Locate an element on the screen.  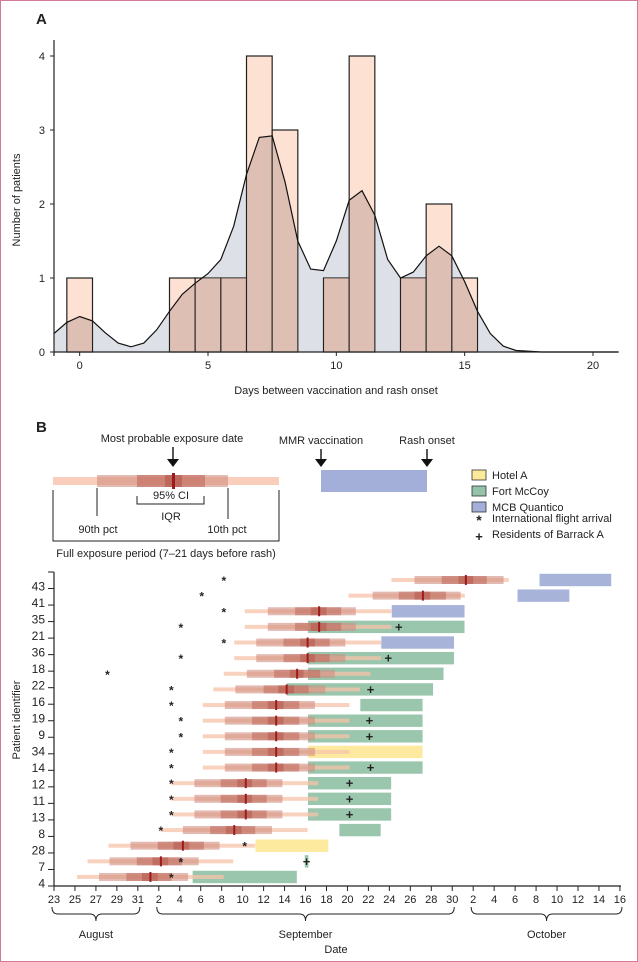
legend-ci-label: 95% CI is located at coordinates (171, 496).